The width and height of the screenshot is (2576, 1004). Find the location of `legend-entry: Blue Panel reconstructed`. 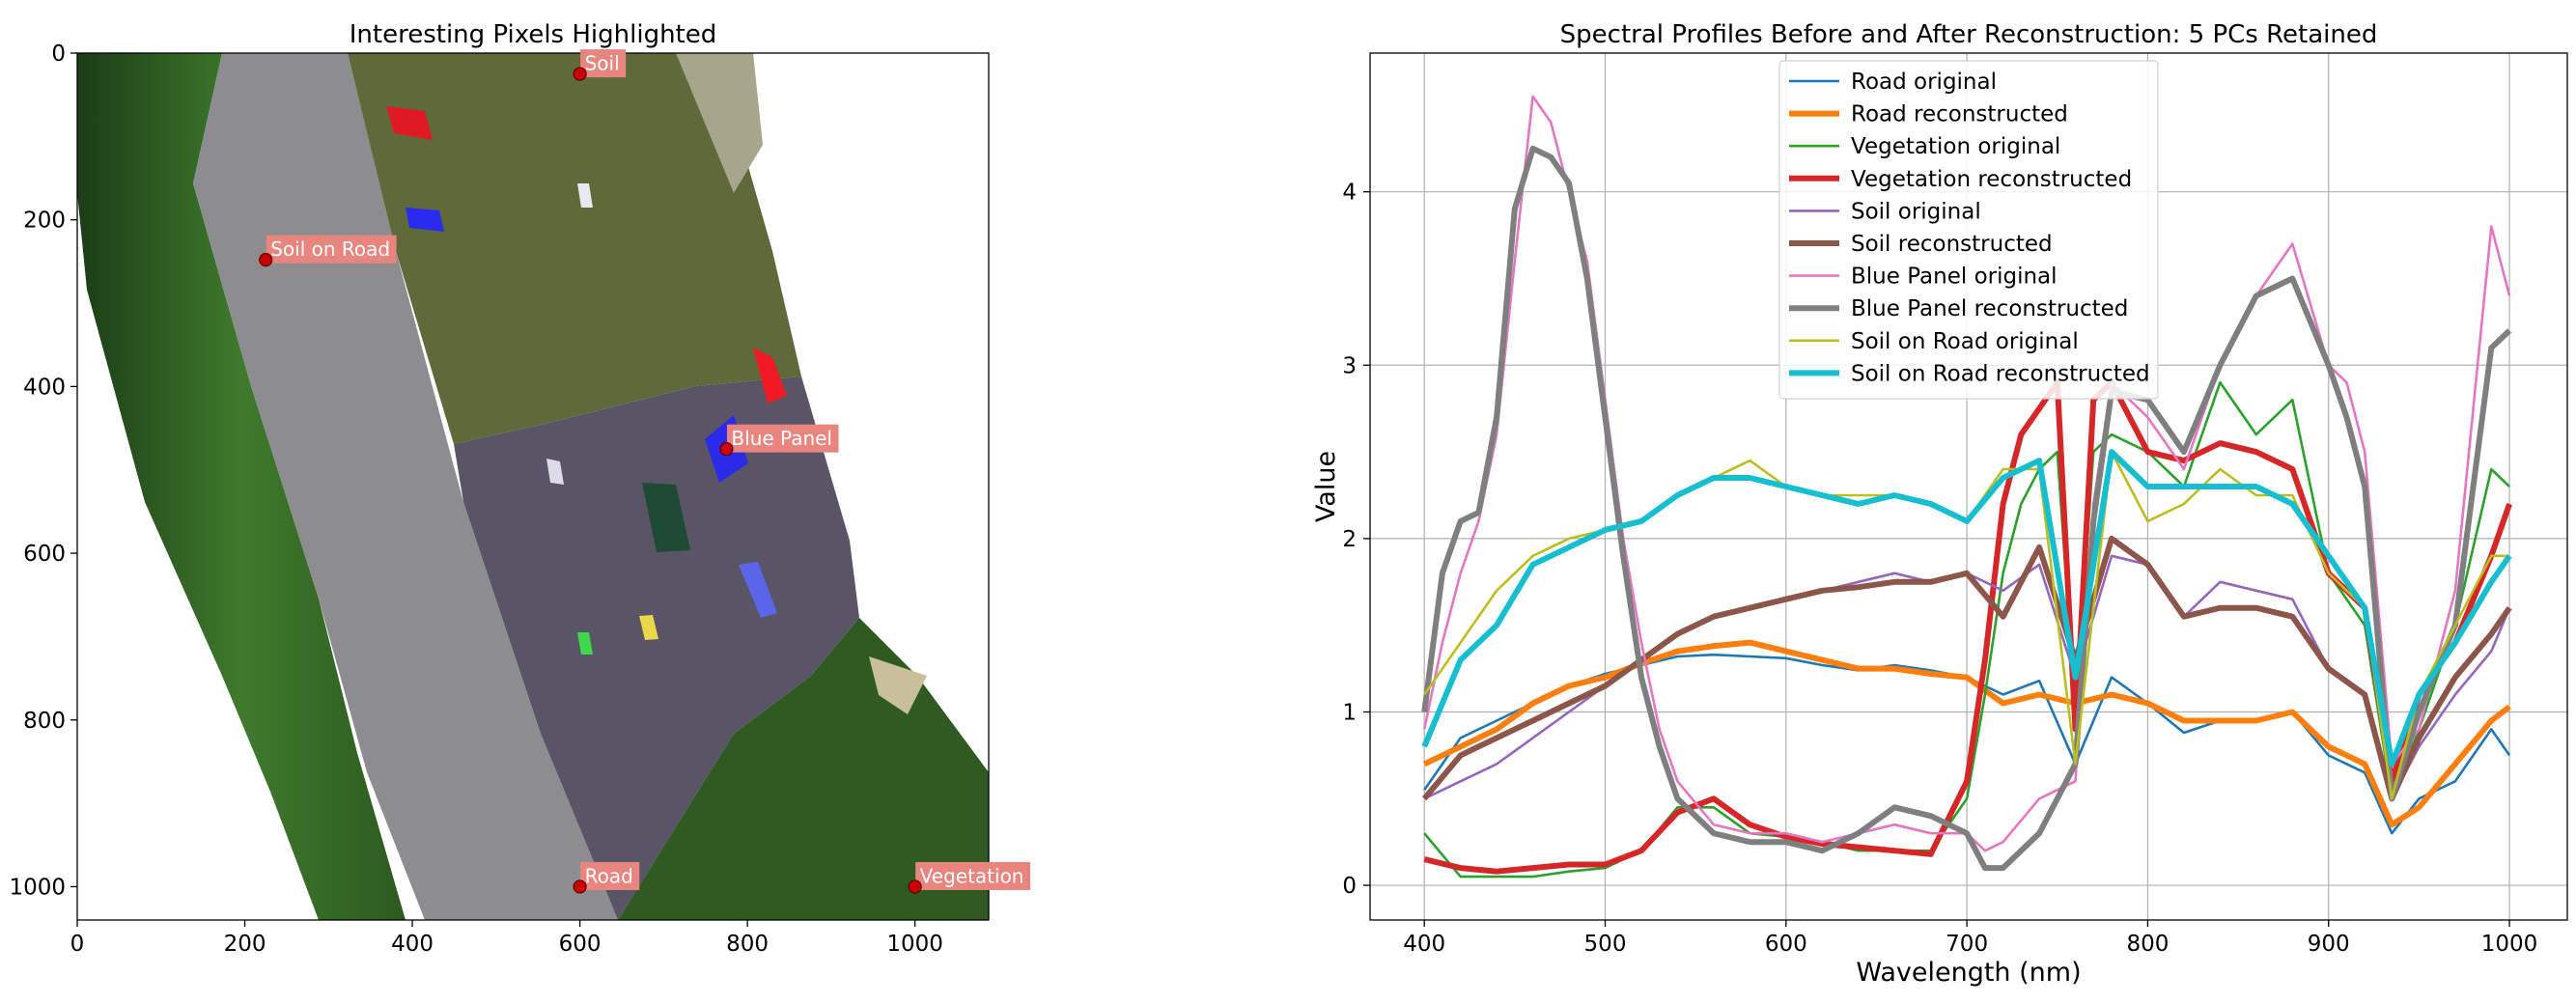

legend-entry: Blue Panel reconstructed is located at coordinates (1959, 308).